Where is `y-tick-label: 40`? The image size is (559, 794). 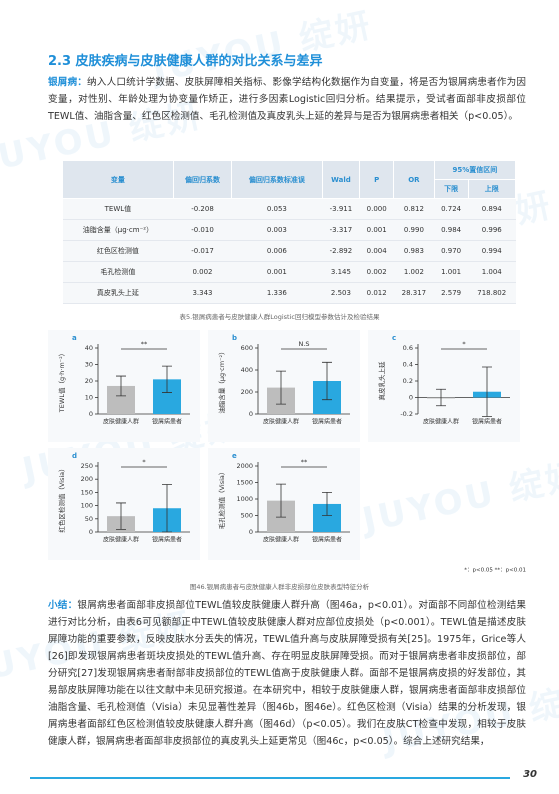 y-tick-label: 40 is located at coordinates (89, 348).